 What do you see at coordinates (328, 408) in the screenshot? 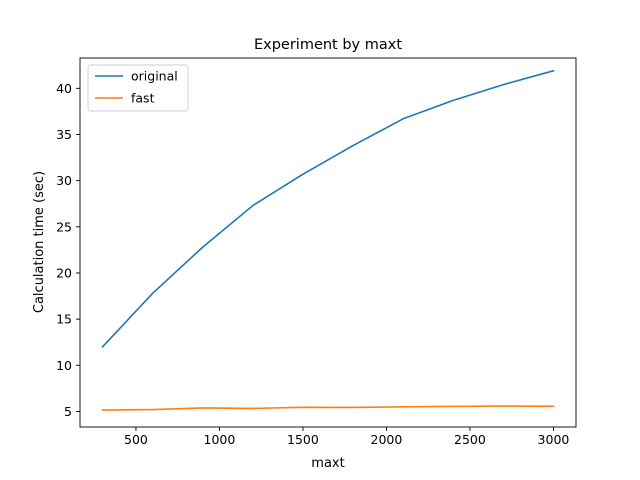
I see `series-line-fast` at bounding box center [328, 408].